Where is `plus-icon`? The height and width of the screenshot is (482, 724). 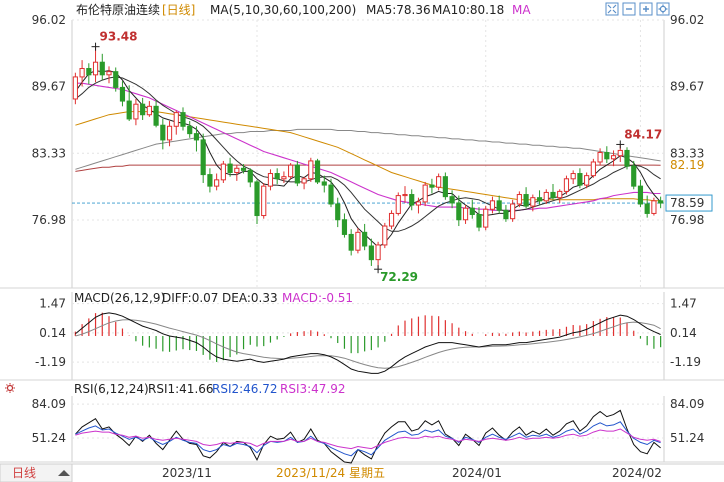
plus-icon is located at coordinates (646, 9).